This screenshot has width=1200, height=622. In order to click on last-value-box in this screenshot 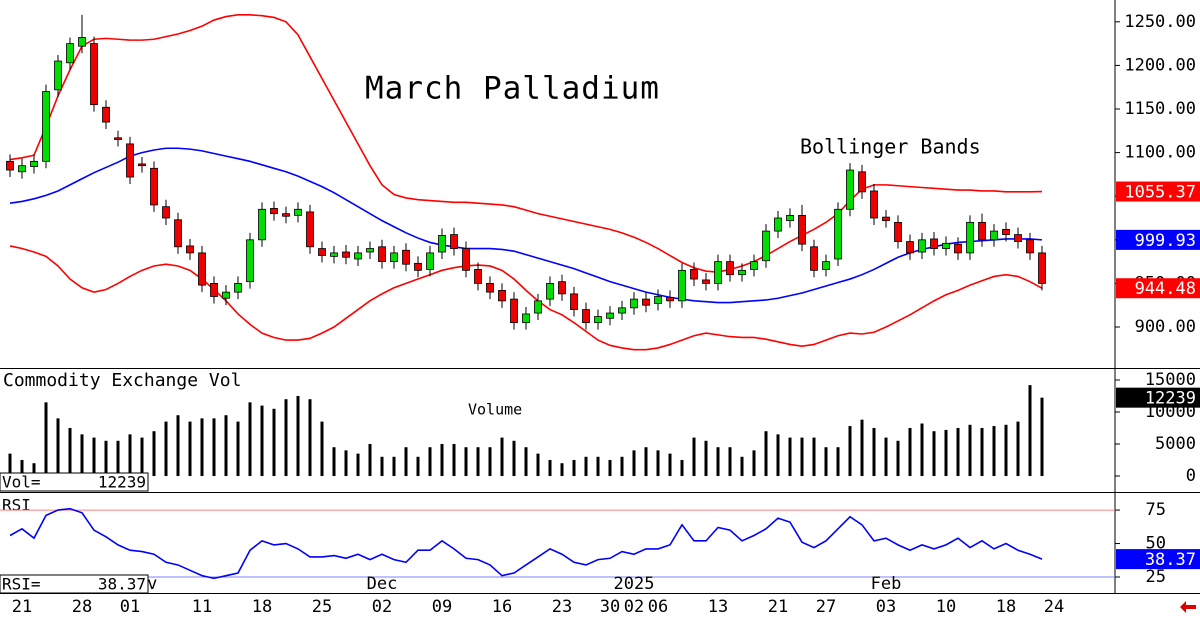, I will do `click(1158, 239)`.